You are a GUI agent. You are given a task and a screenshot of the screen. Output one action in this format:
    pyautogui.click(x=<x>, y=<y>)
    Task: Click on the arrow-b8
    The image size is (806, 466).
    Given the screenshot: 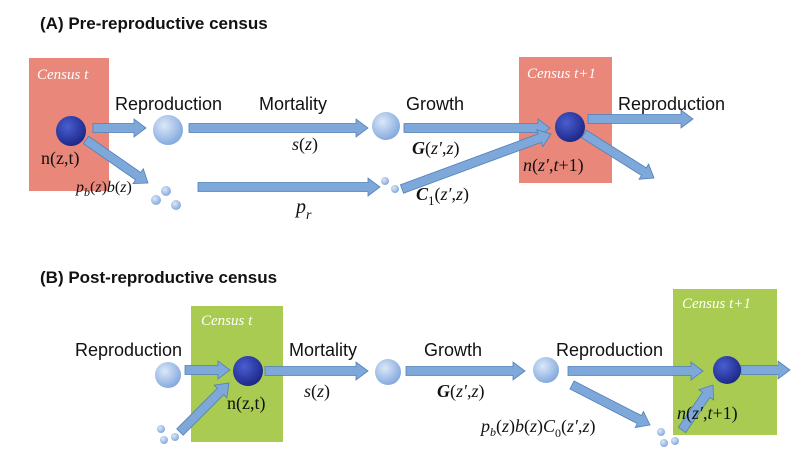 What is the action you would take?
    pyautogui.click(x=696, y=409)
    